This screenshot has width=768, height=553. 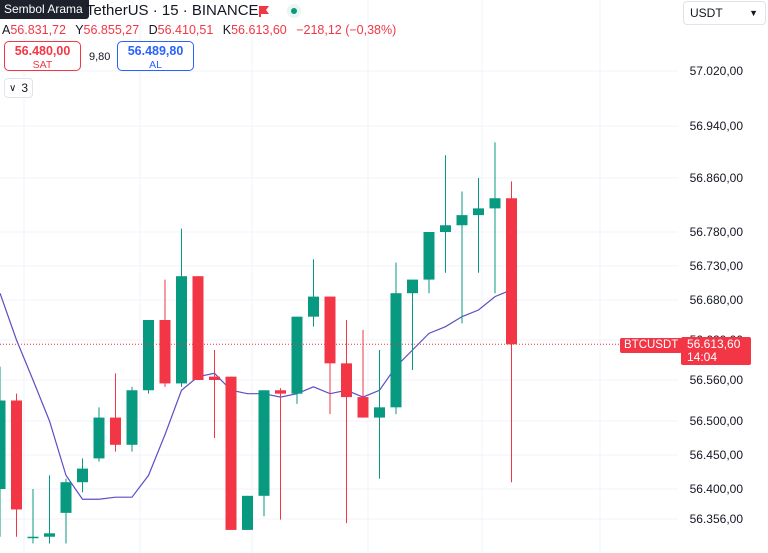 I want to click on buy-price: 56.489,80, so click(x=155, y=51).